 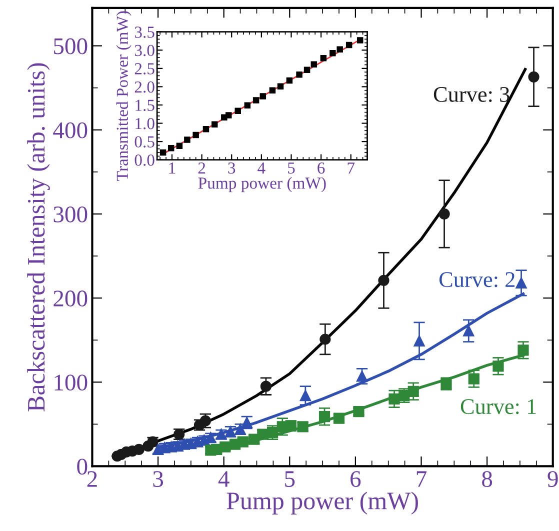 I want to click on x-tick-label: 1, so click(x=172, y=168).